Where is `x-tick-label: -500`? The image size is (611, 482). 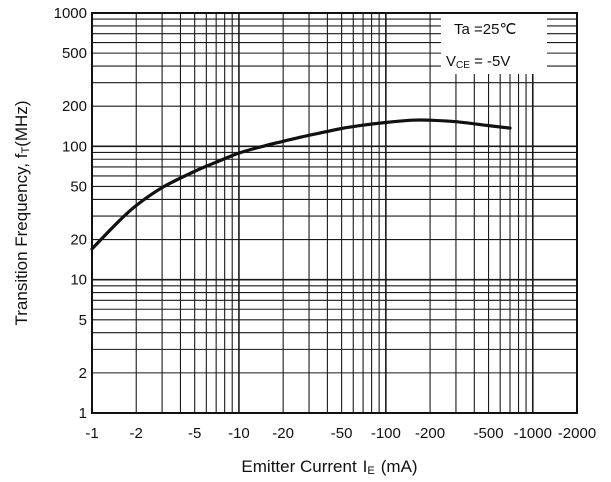
x-tick-label: -500 is located at coordinates (489, 433).